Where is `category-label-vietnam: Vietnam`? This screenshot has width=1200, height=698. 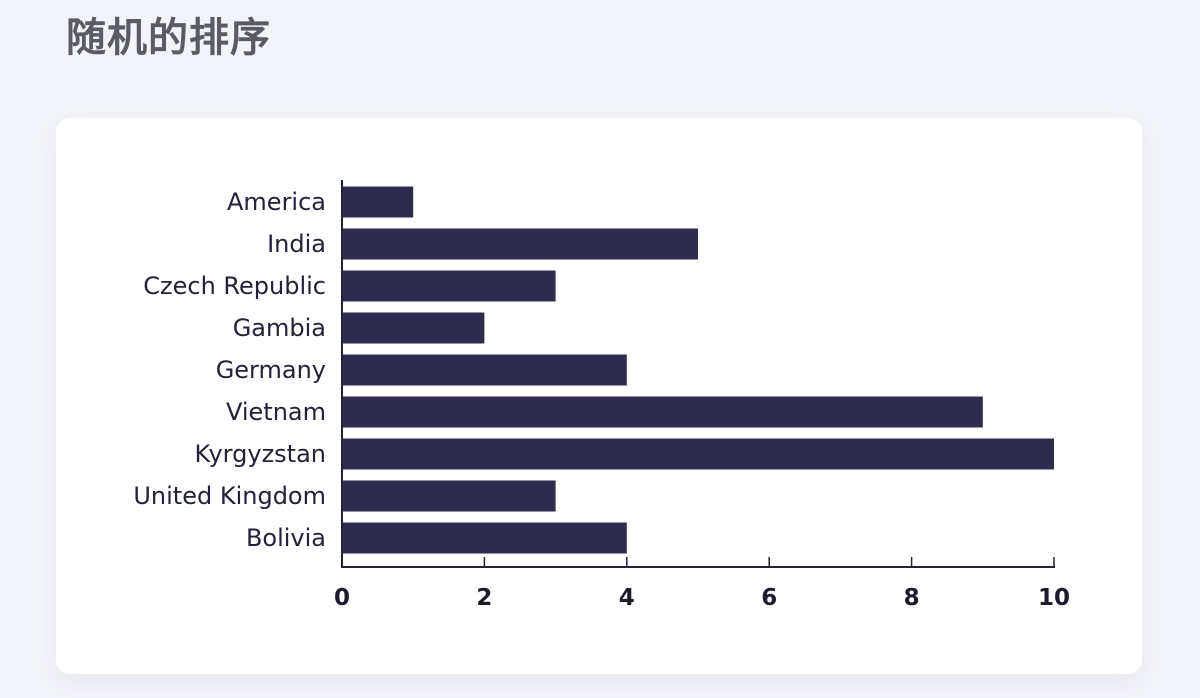
category-label-vietnam: Vietnam is located at coordinates (276, 412).